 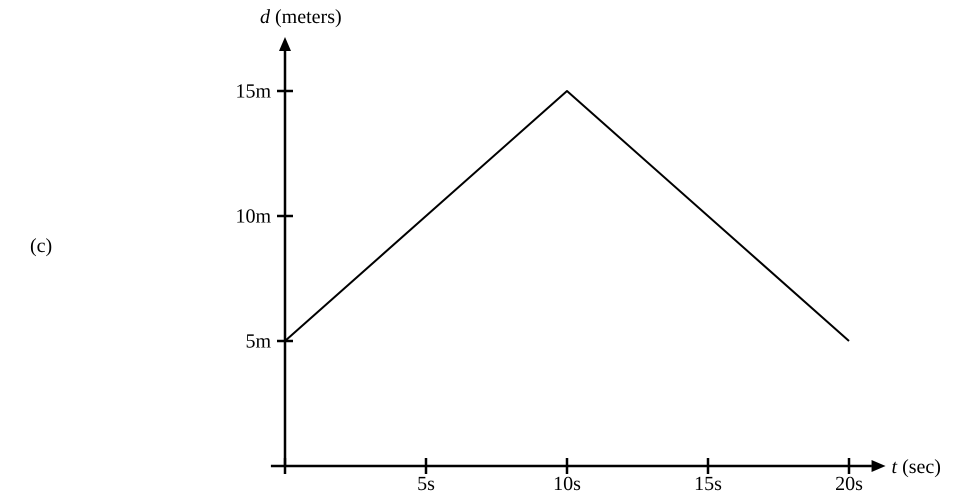 I want to click on x-tick-label: 5s, so click(x=426, y=484).